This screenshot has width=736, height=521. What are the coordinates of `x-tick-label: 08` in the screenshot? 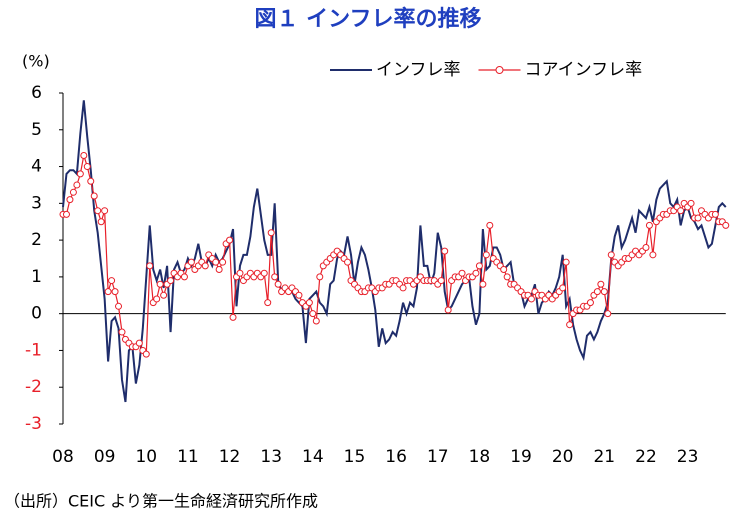 It's located at (63, 457).